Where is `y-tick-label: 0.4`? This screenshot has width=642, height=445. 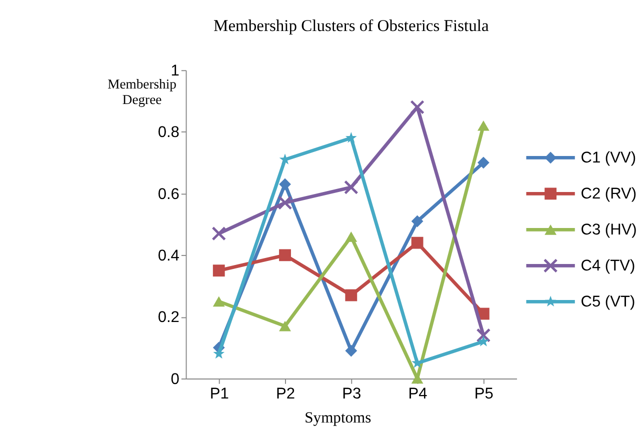 y-tick-label: 0.4 is located at coordinates (169, 256).